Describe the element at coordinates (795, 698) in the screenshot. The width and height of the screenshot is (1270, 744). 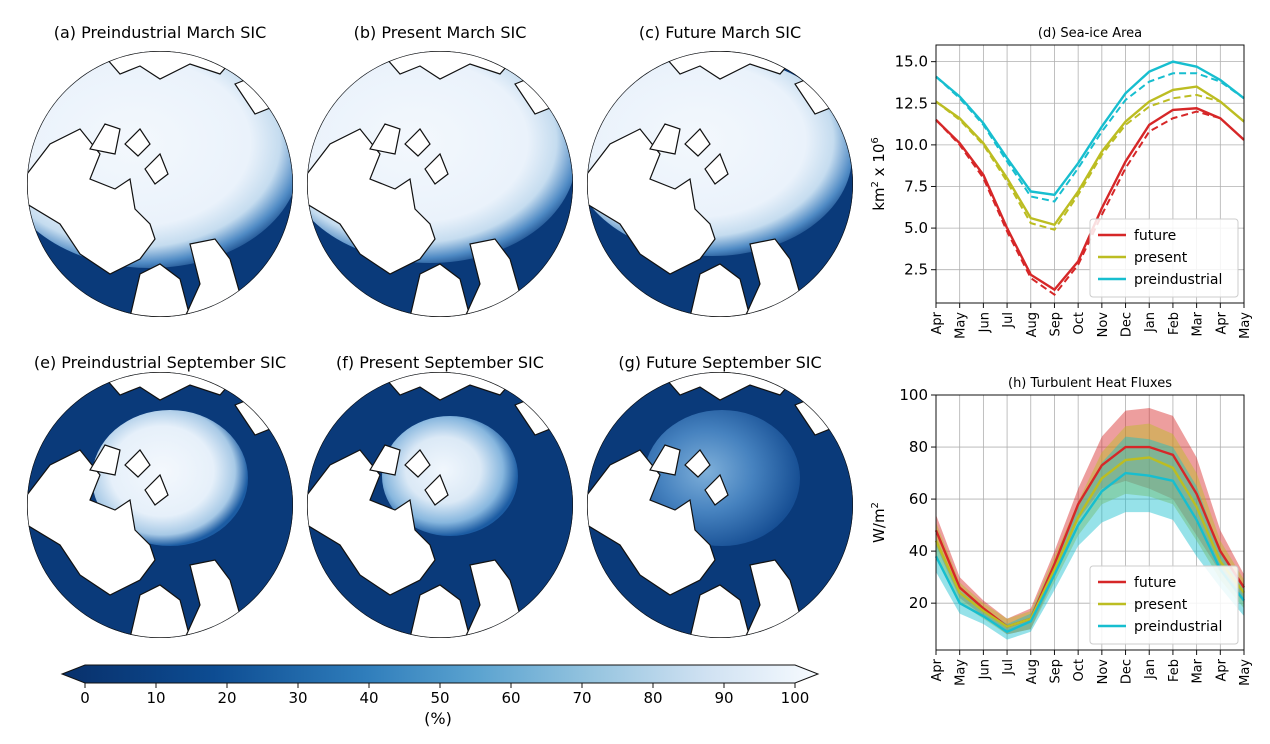
I see `colorbar-tick-label: 100` at that location.